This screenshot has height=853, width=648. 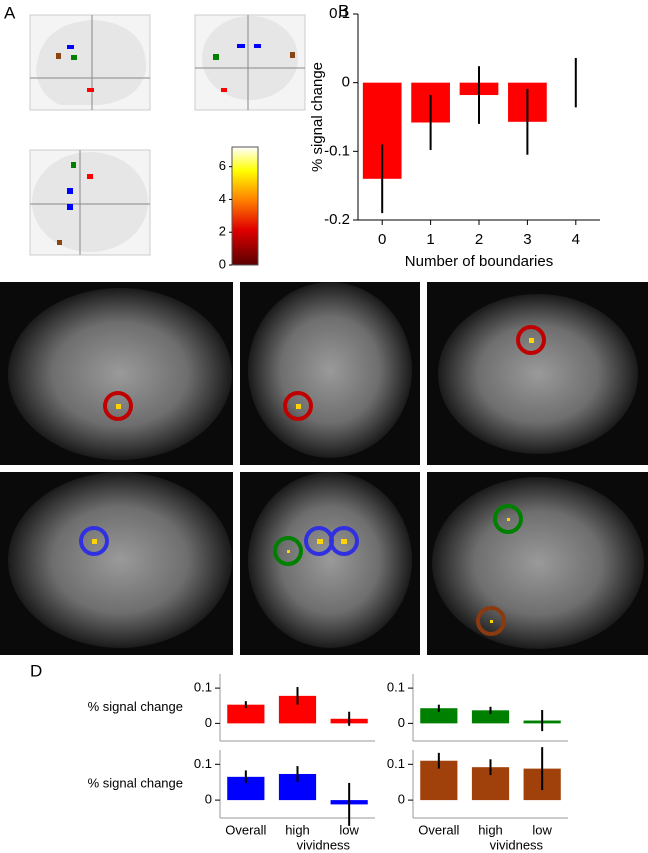 What do you see at coordinates (222, 198) in the screenshot?
I see `colorbar-tick-label: 4` at bounding box center [222, 198].